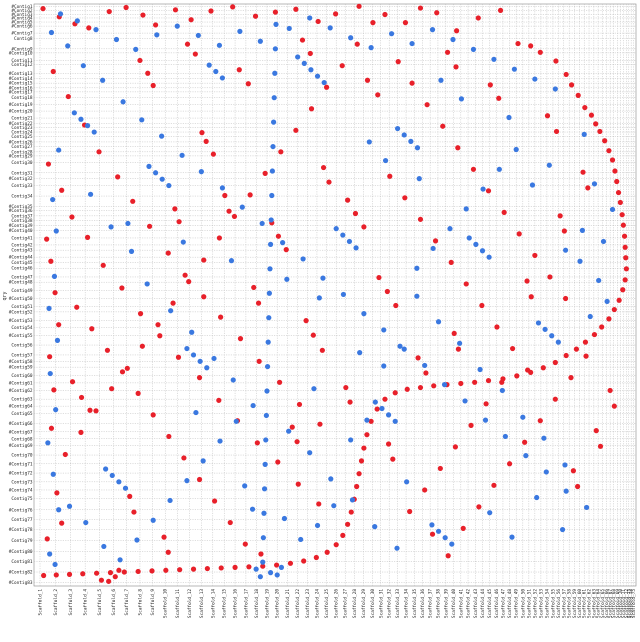  What do you see at coordinates (22, 147) in the screenshot?
I see `y-tick-label: Contig27` at bounding box center [22, 147].